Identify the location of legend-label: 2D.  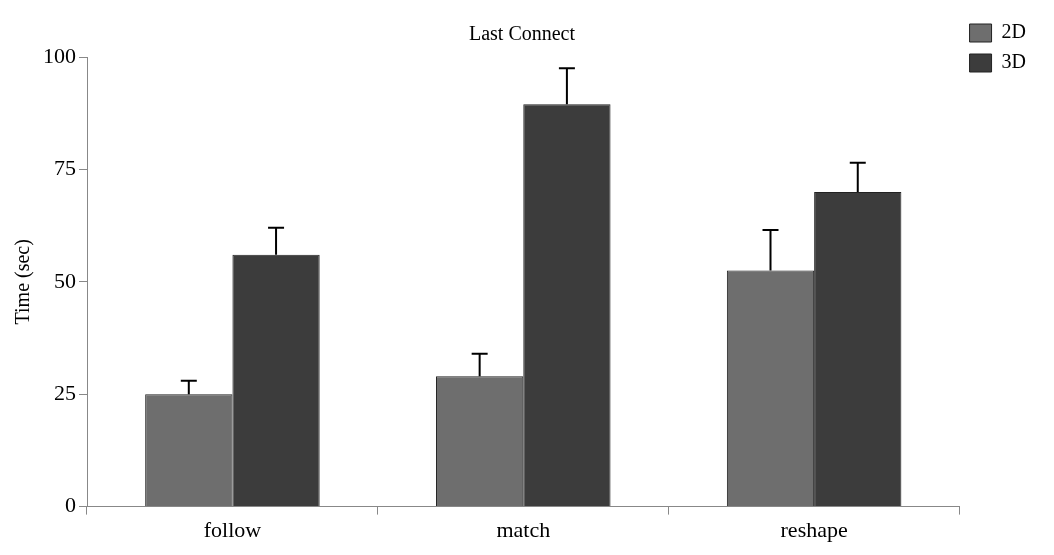
(1014, 31).